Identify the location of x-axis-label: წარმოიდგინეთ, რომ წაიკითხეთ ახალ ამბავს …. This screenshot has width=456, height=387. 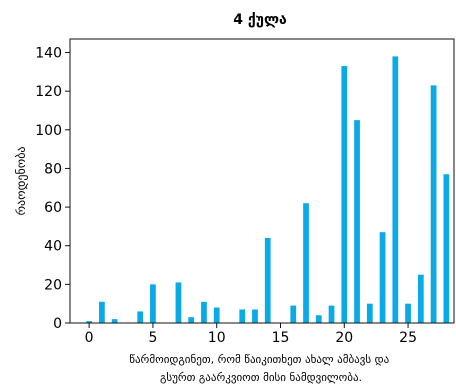
(260, 368).